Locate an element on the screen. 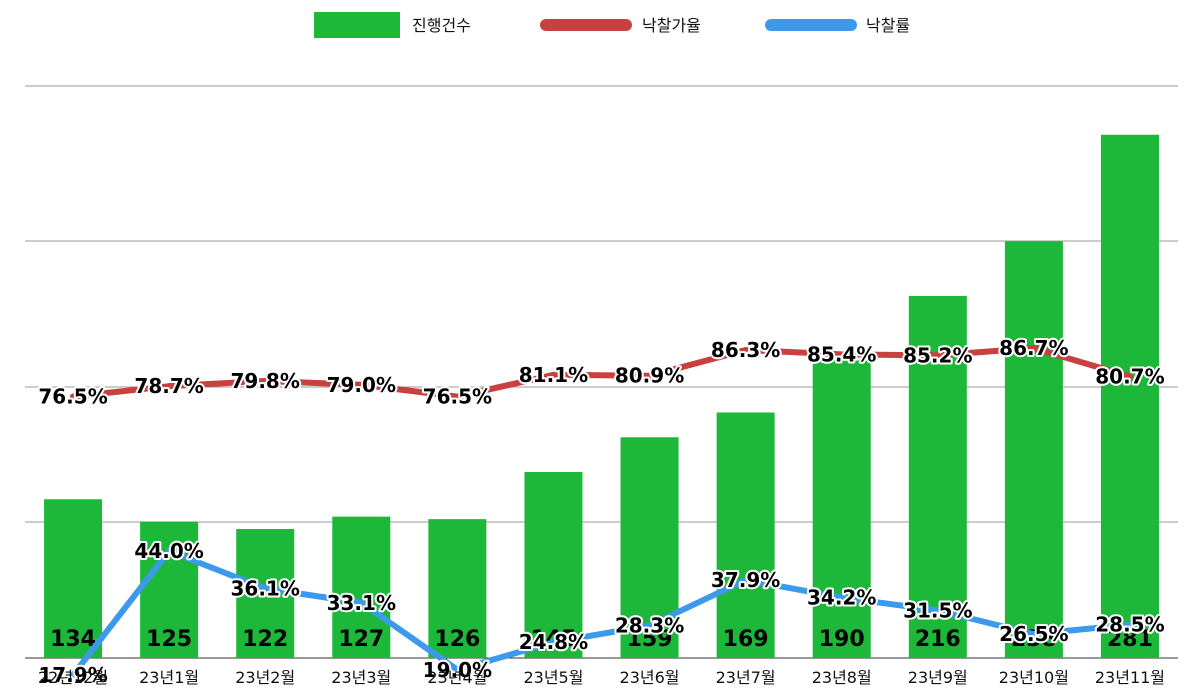 This screenshot has height=700, width=1200. point-value-label: 19.0% is located at coordinates (457, 670).